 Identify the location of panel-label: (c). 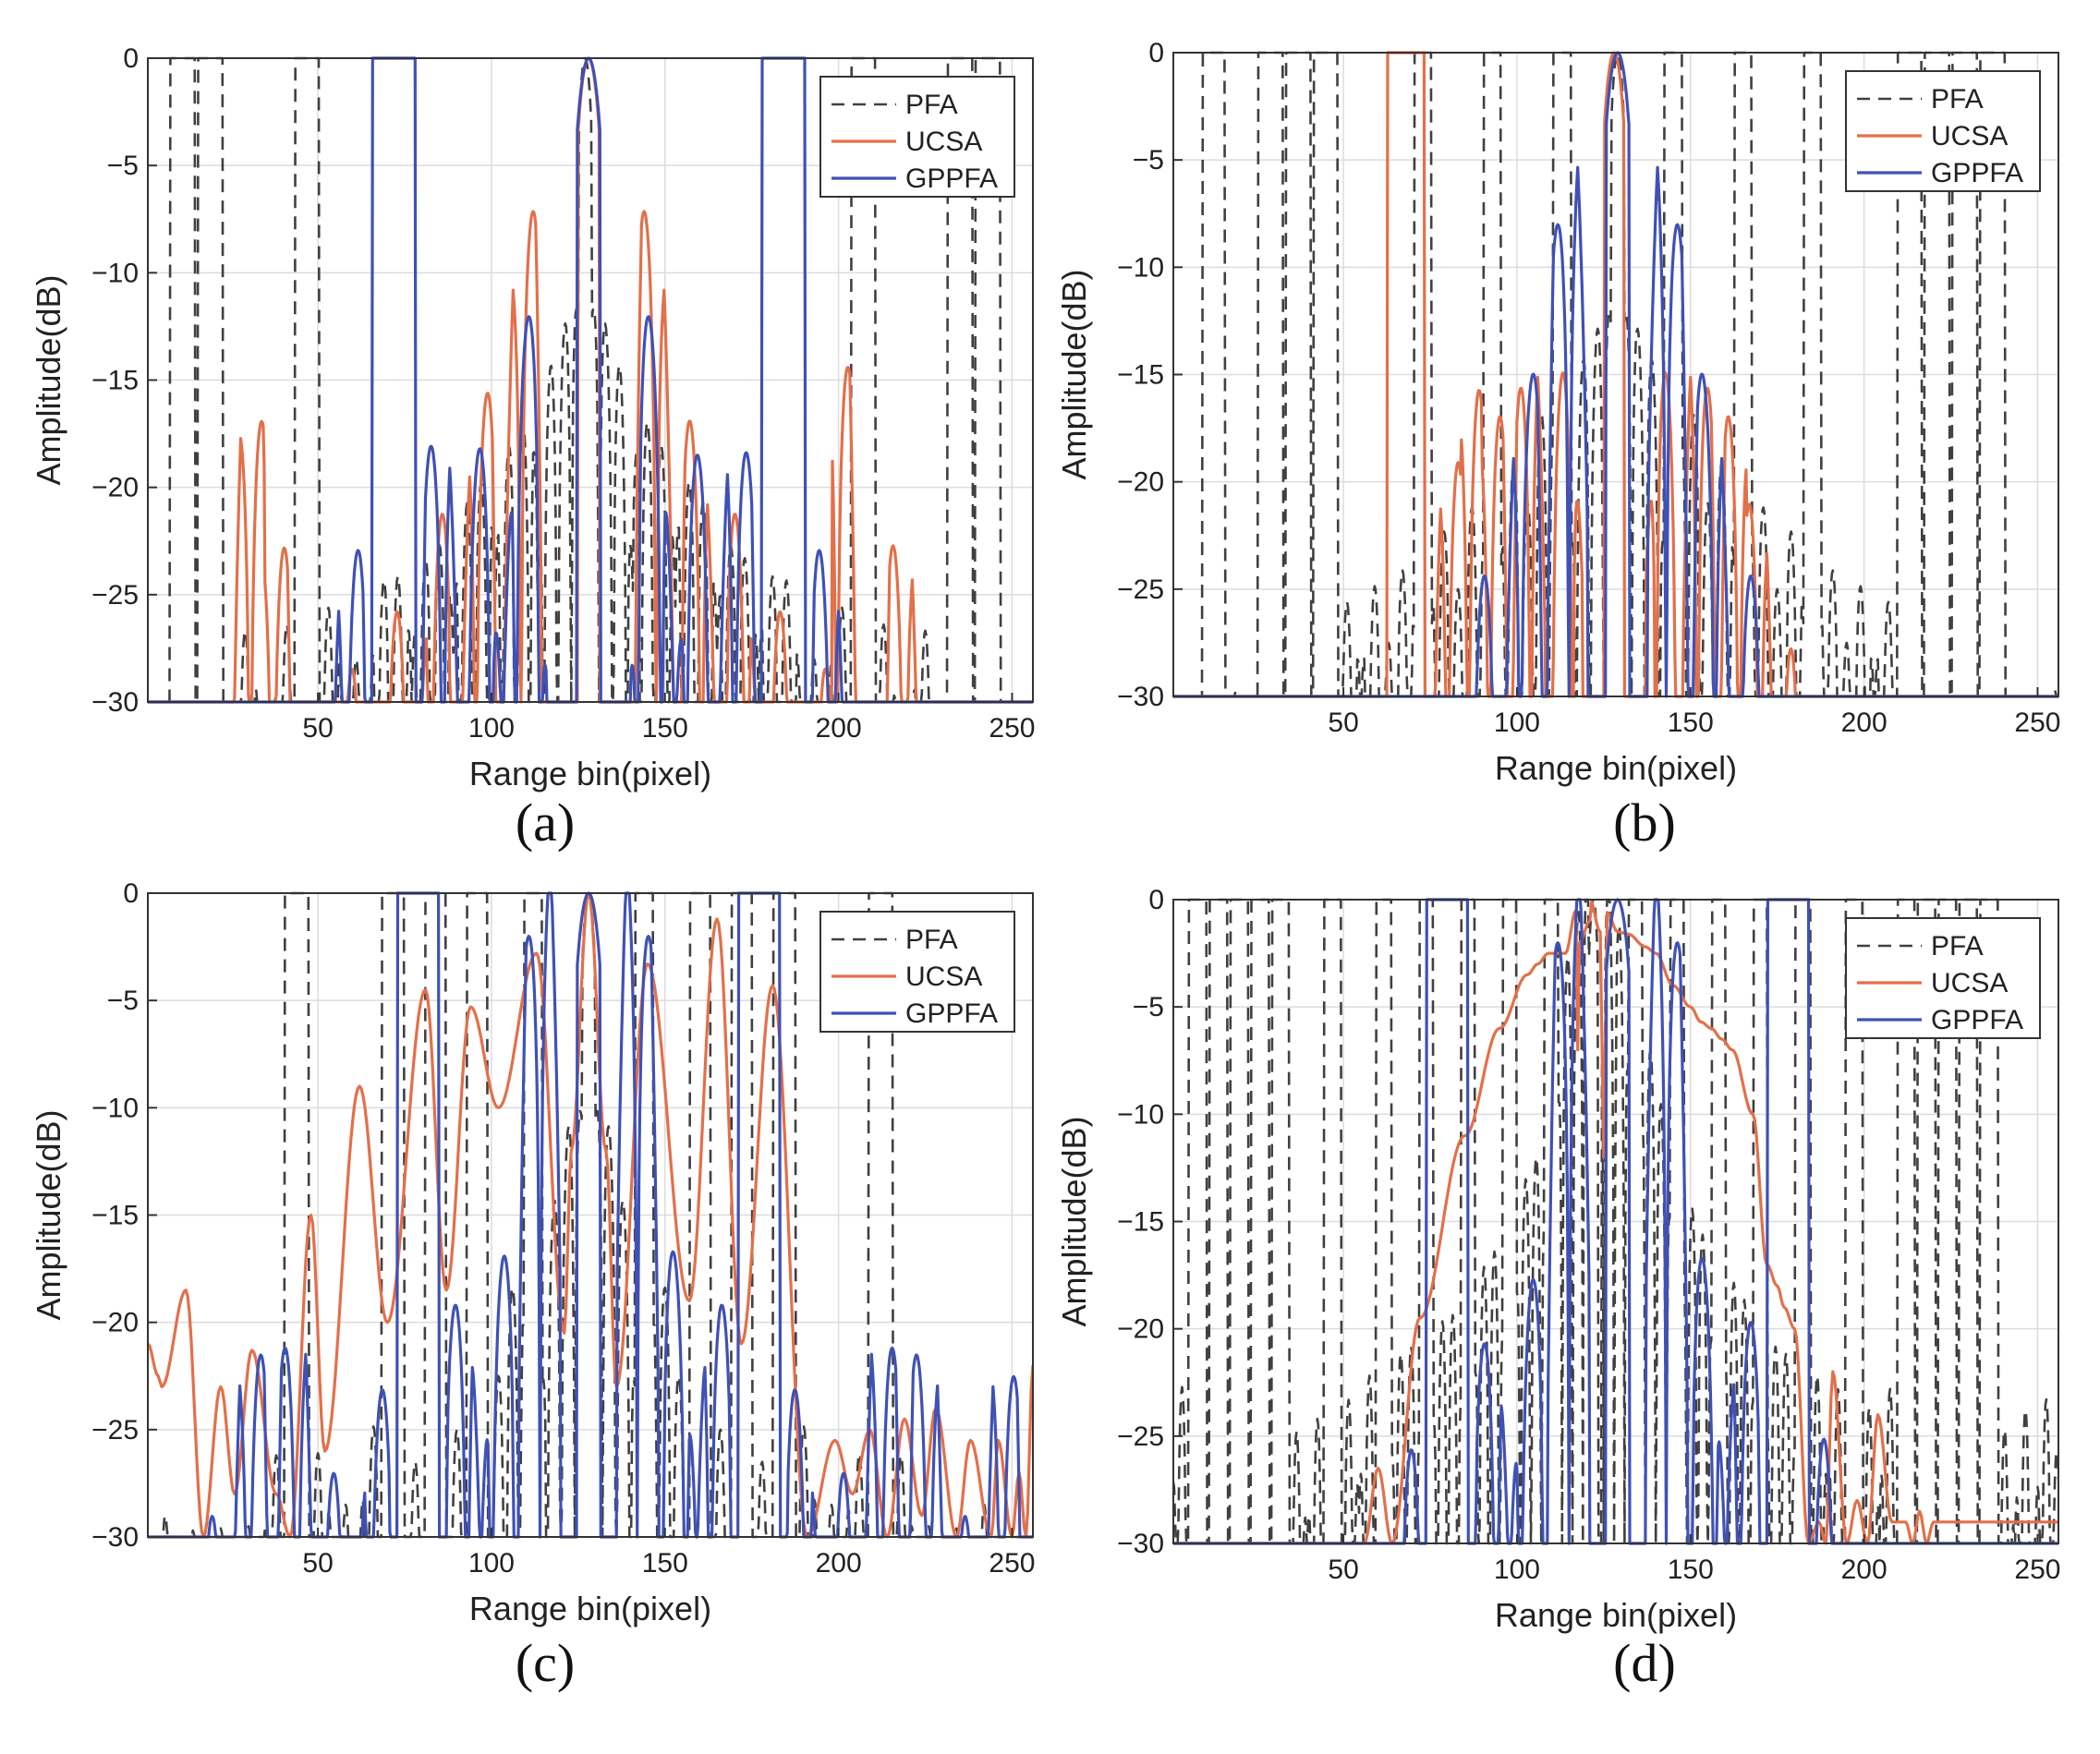
(546, 1663).